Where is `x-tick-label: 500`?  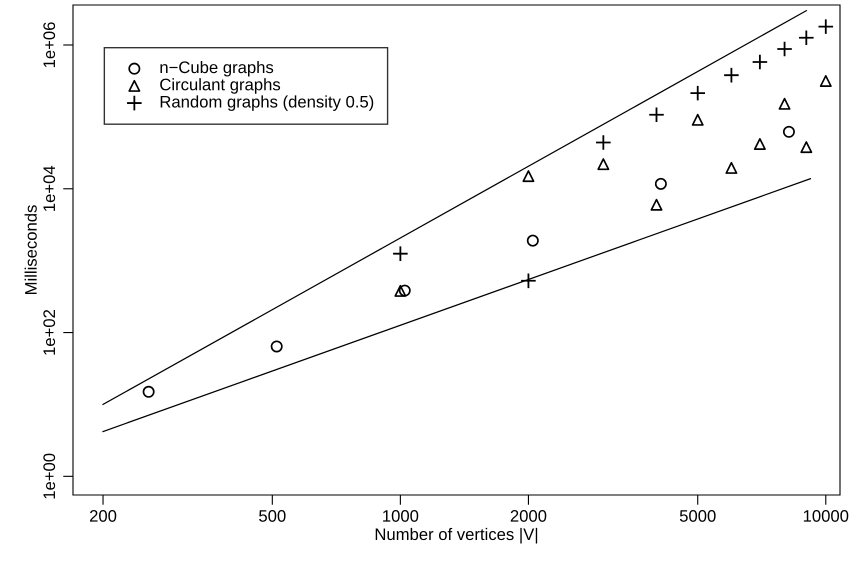
x-tick-label: 500 is located at coordinates (272, 516).